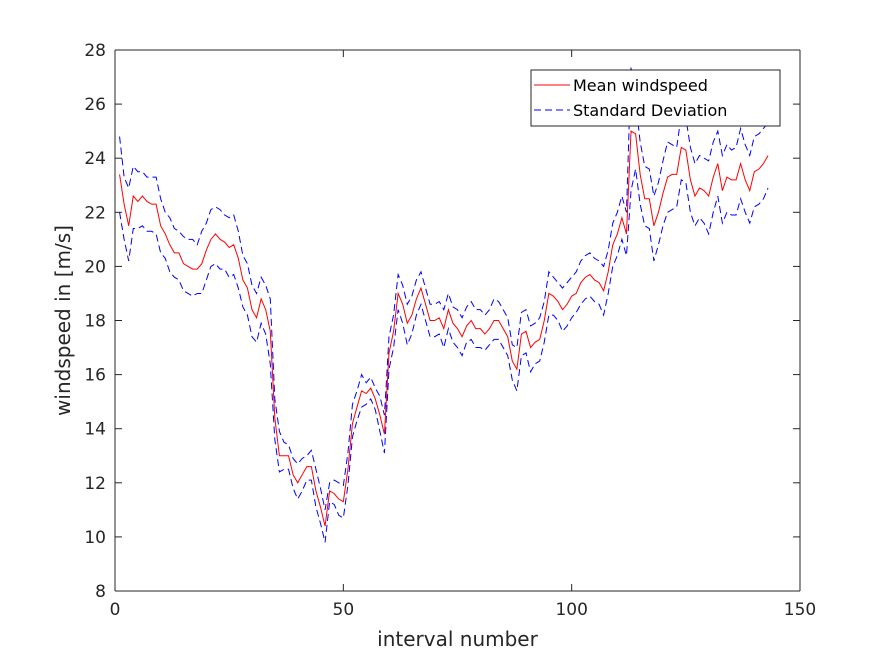 Image resolution: width=884 pixels, height=663 pixels. What do you see at coordinates (344, 610) in the screenshot?
I see `x-tick-label: 50` at bounding box center [344, 610].